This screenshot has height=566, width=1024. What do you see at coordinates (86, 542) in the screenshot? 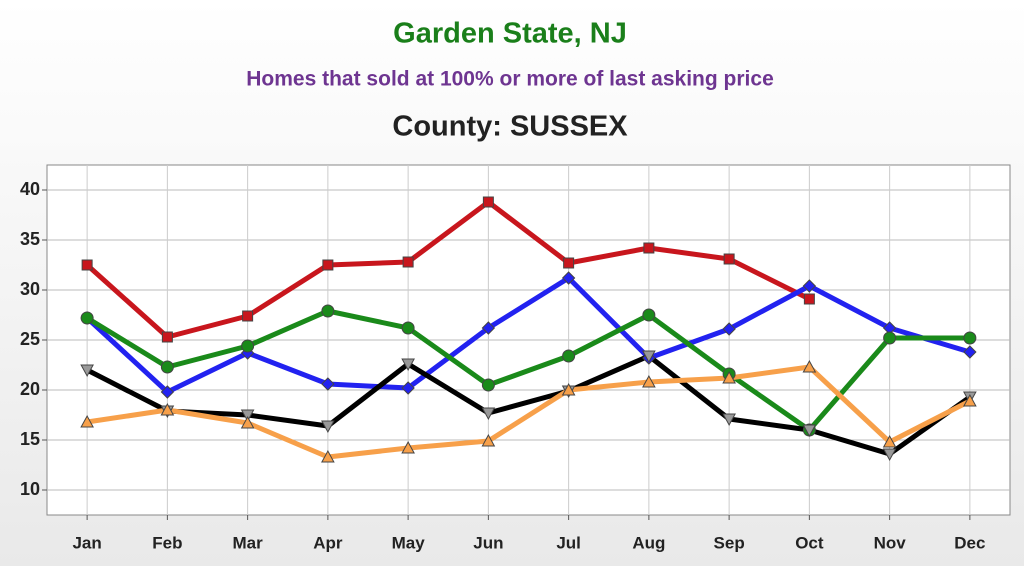
I see `x-tick-label: Jan` at bounding box center [86, 542].